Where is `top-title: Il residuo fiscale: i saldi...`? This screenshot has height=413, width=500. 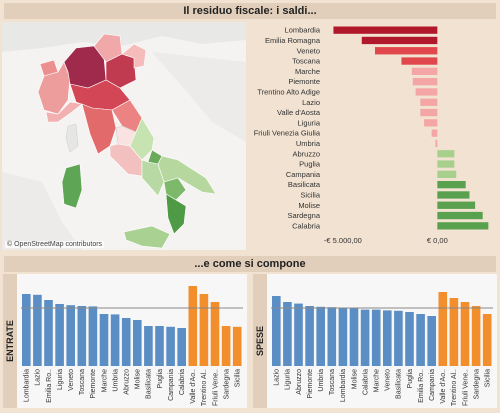 top-title: Il residuo fiscale: i saldi... is located at coordinates (250, 11).